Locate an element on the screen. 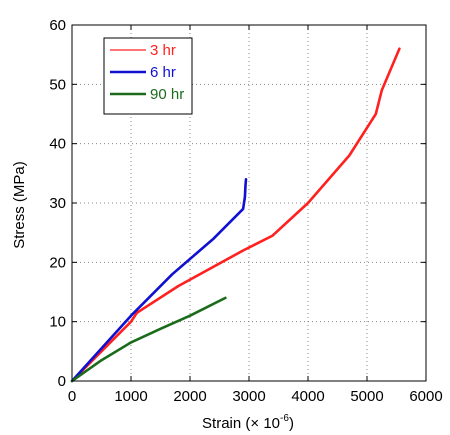 The height and width of the screenshot is (435, 450). y-tick-label: 60 is located at coordinates (57, 25).